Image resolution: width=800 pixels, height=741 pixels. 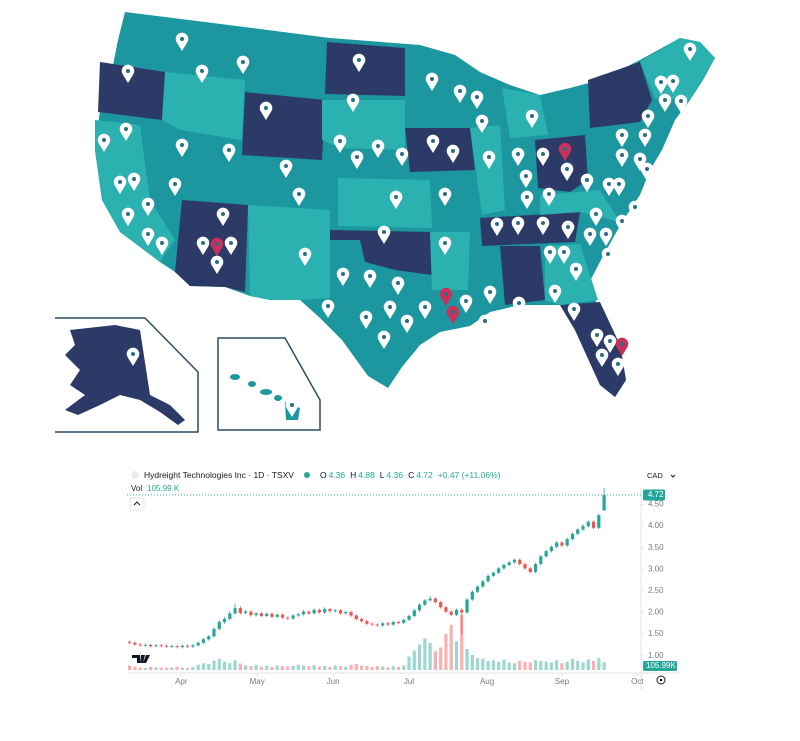 I want to click on settings-ring, so click(x=661, y=680).